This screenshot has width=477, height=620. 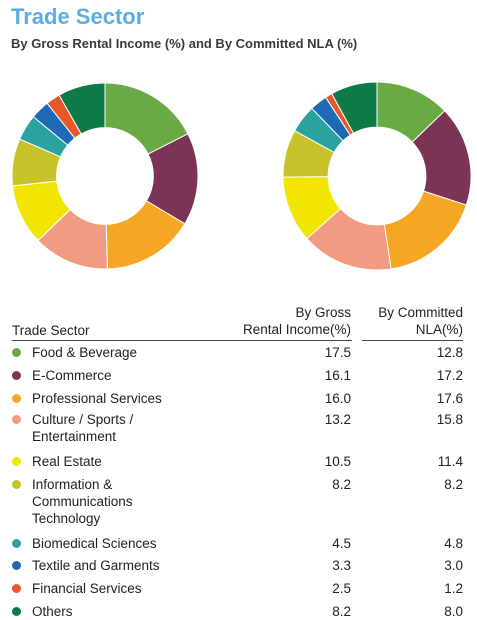 I want to click on sector-label: Information & Communications Technology, so click(x=127, y=501).